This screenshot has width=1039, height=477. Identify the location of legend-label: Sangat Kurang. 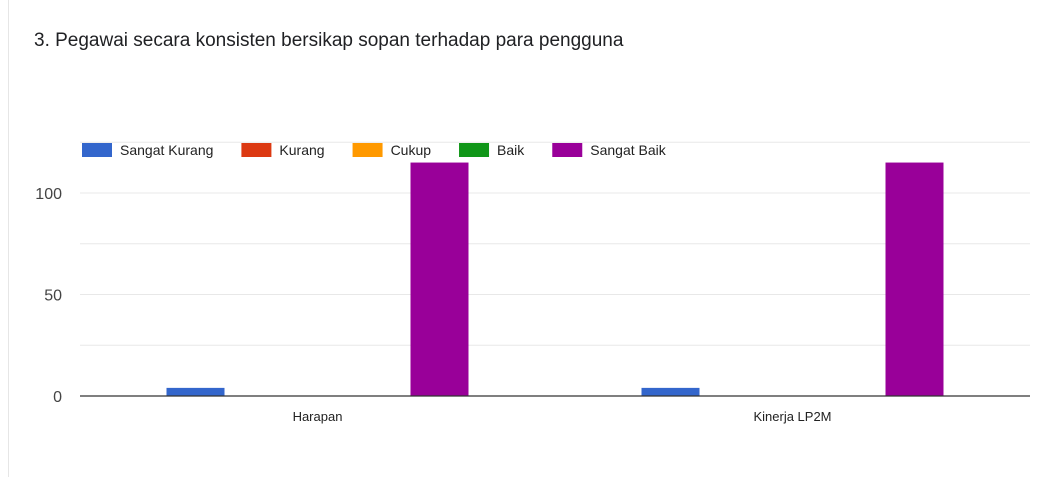
(166, 150).